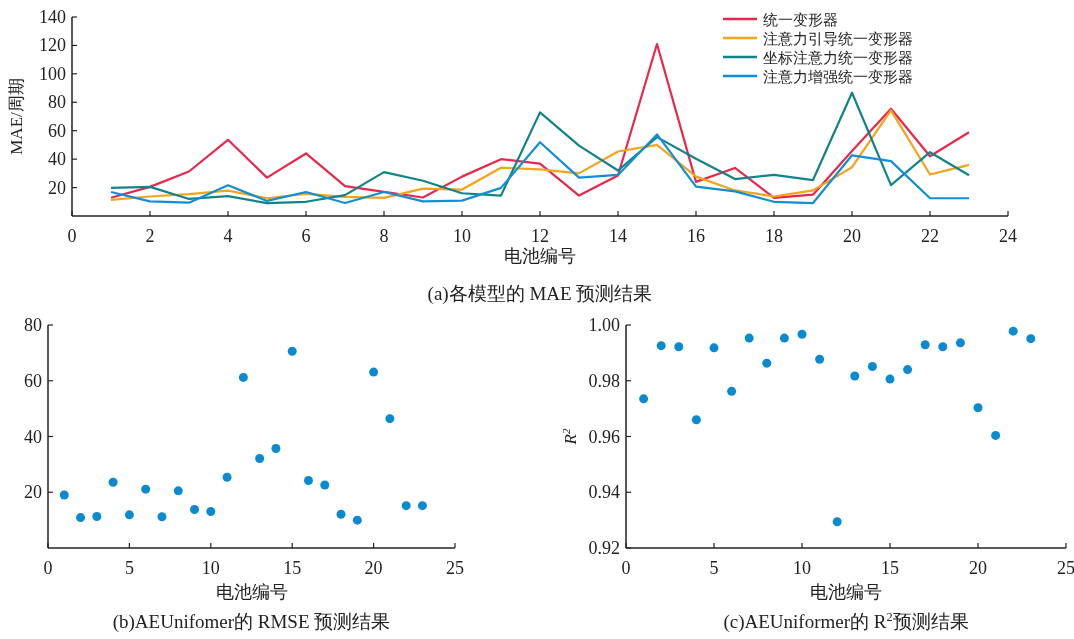  Describe the element at coordinates (846, 621) in the screenshot. I see `text: (c)AEUniformer的 R$^{2}$预测结果` at that location.